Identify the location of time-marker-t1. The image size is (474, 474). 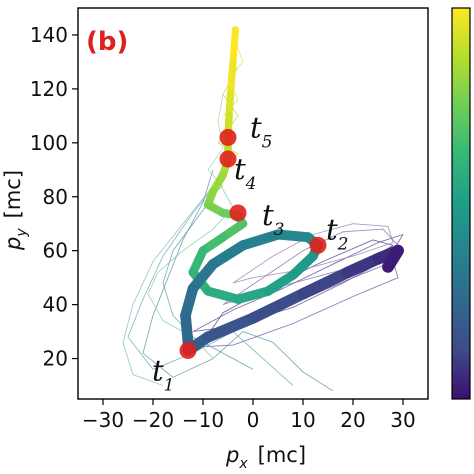
(188, 350).